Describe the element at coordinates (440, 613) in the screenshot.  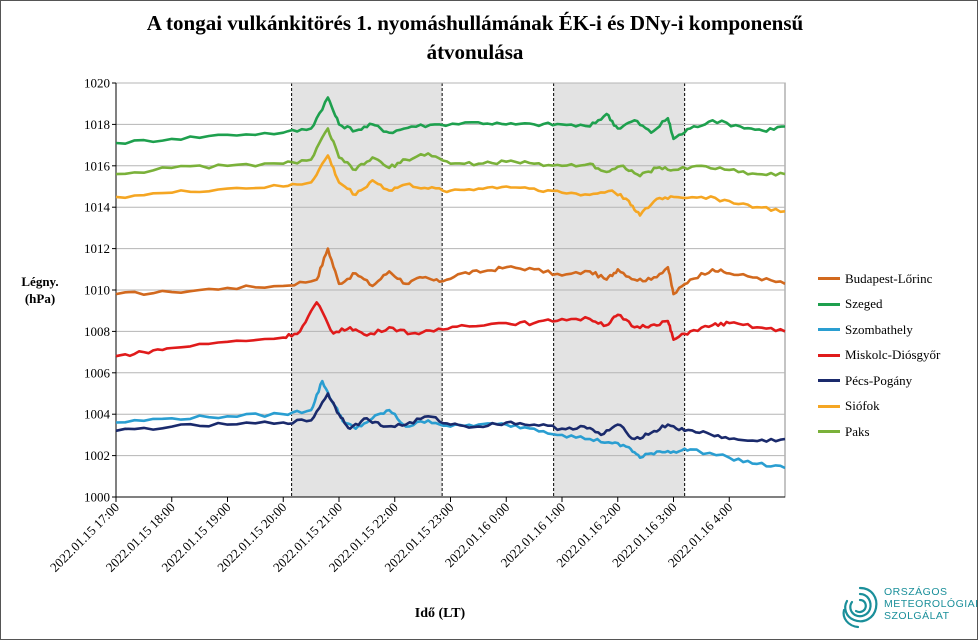
I see `x-axis-label: Idő (LT)` at that location.